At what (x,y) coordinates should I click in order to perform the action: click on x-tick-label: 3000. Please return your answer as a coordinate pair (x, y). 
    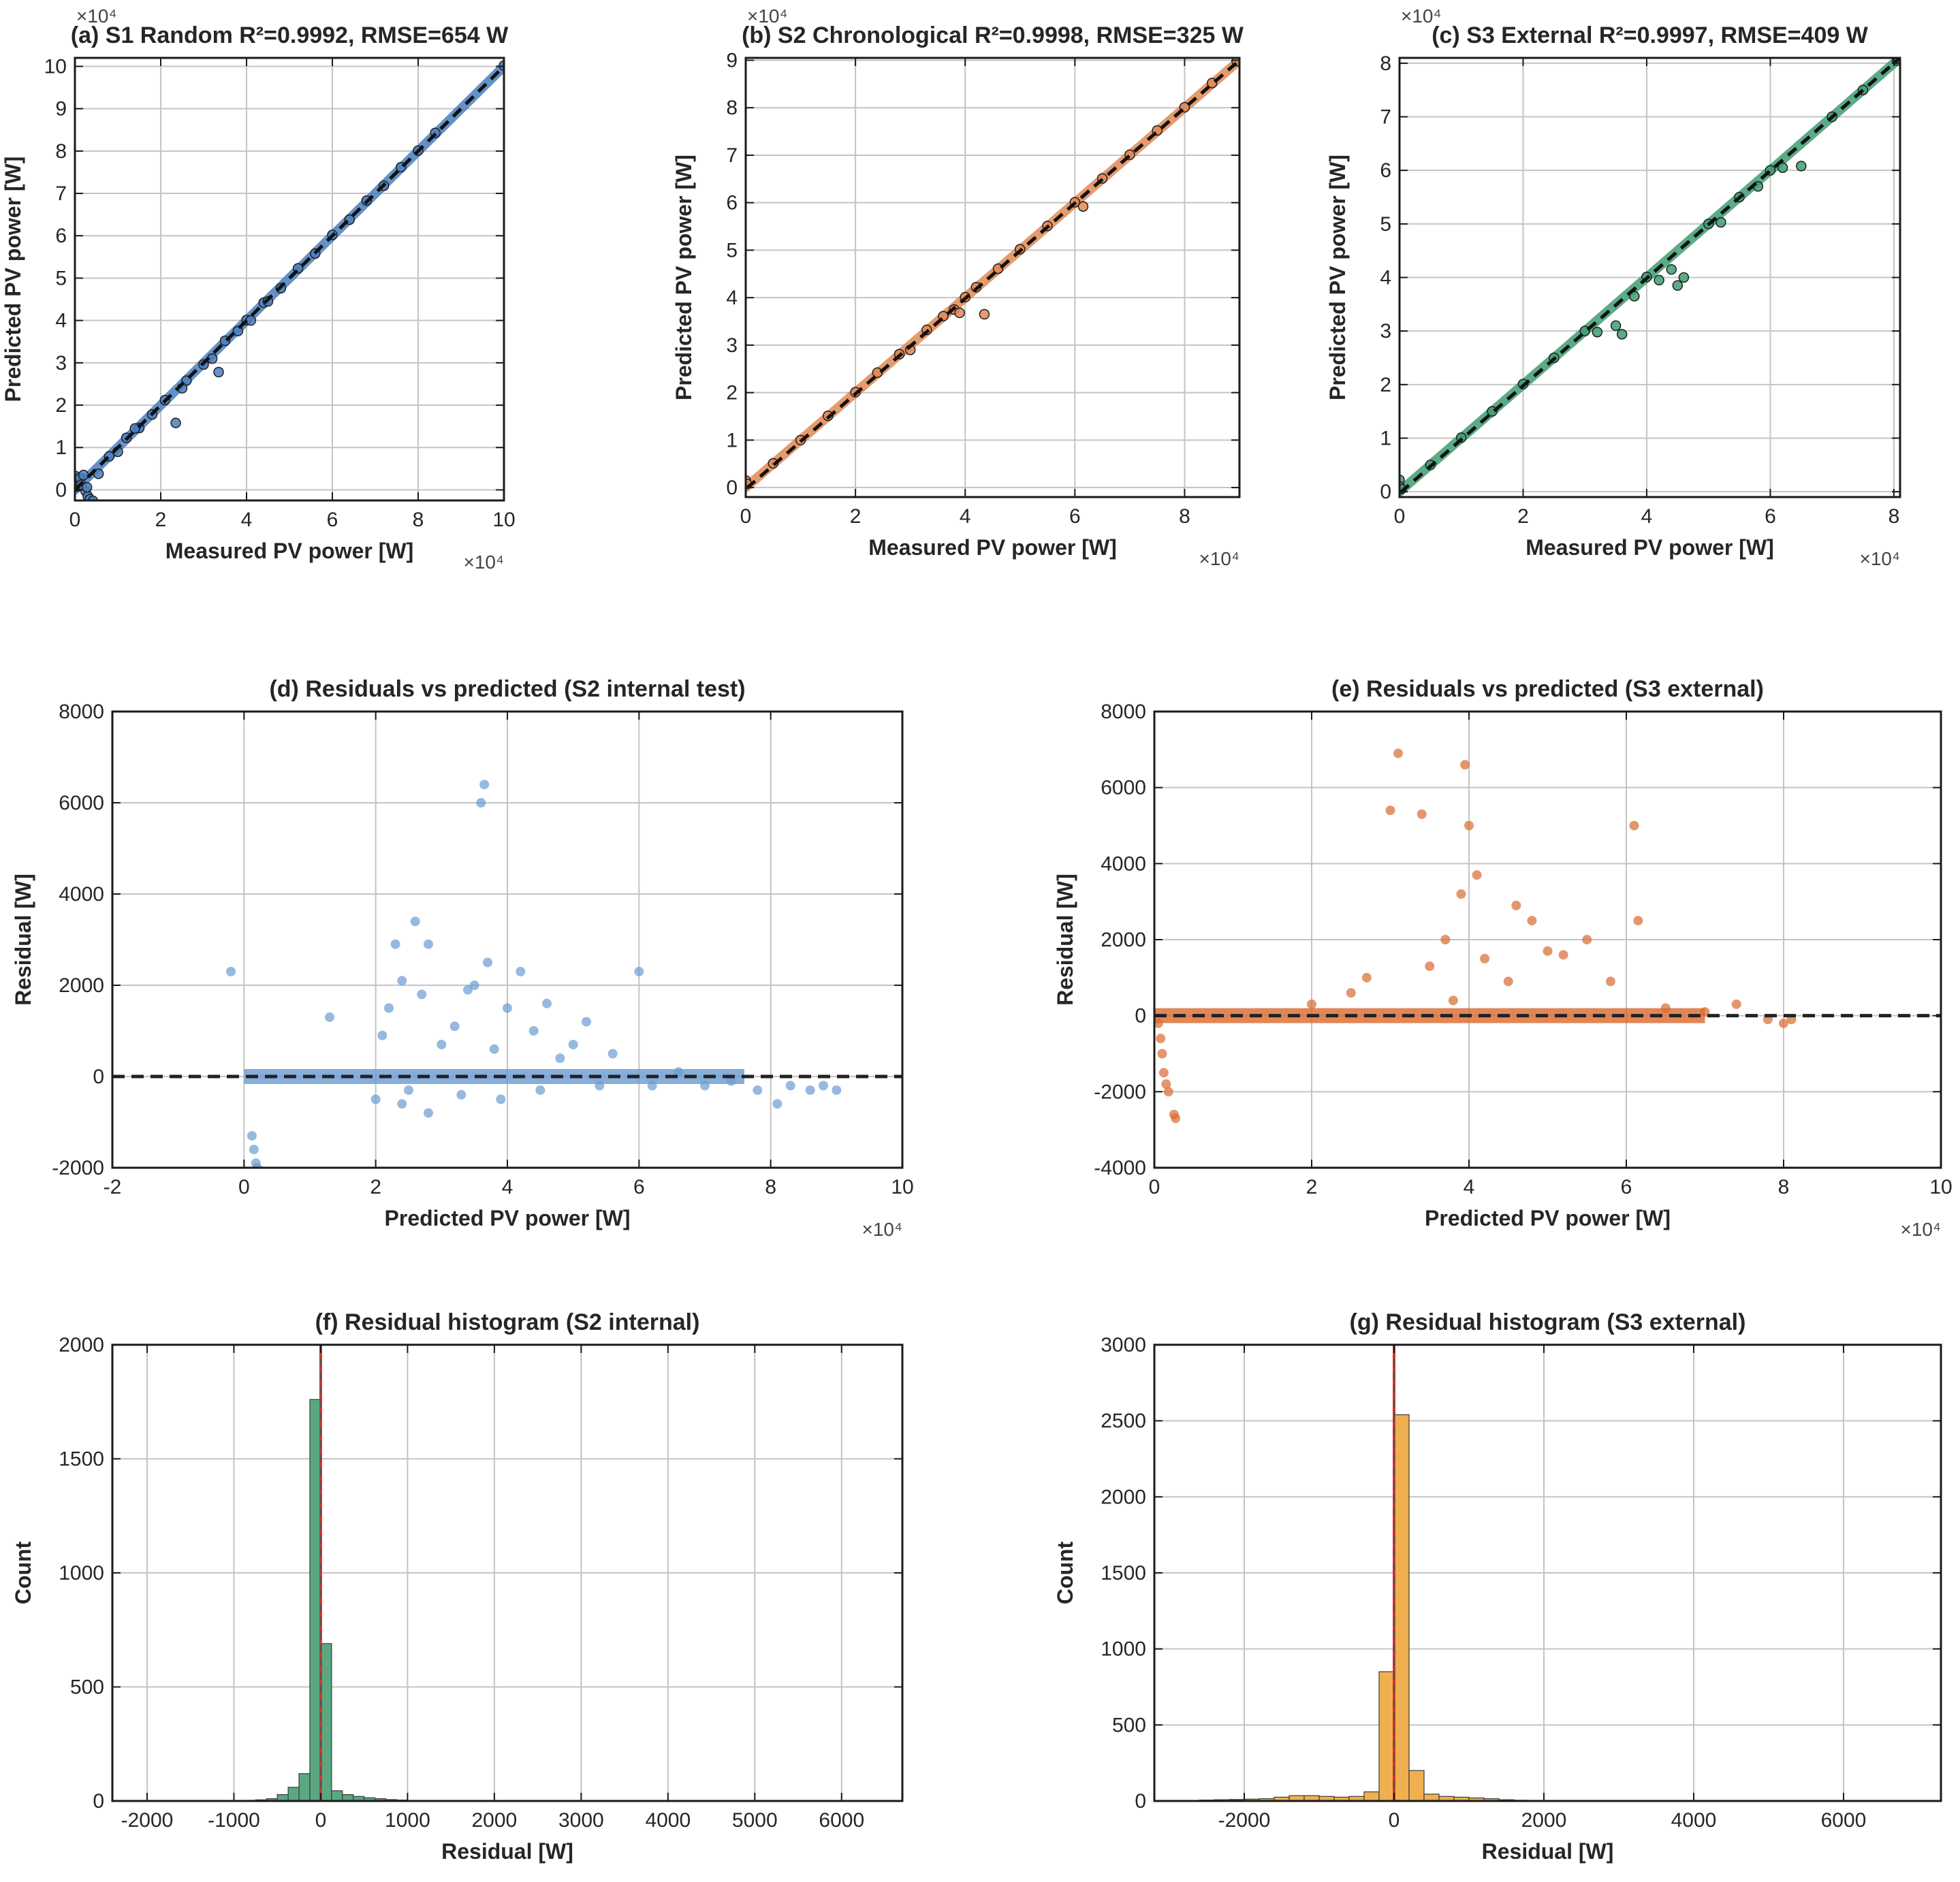
    Looking at the image, I should click on (581, 1820).